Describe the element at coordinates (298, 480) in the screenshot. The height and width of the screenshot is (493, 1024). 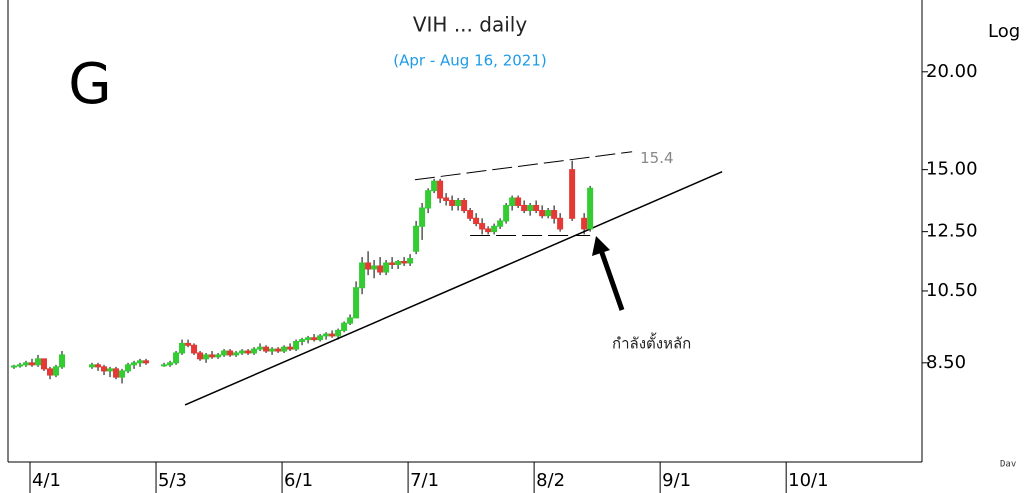
I see `x-tick-label: 6/1` at that location.